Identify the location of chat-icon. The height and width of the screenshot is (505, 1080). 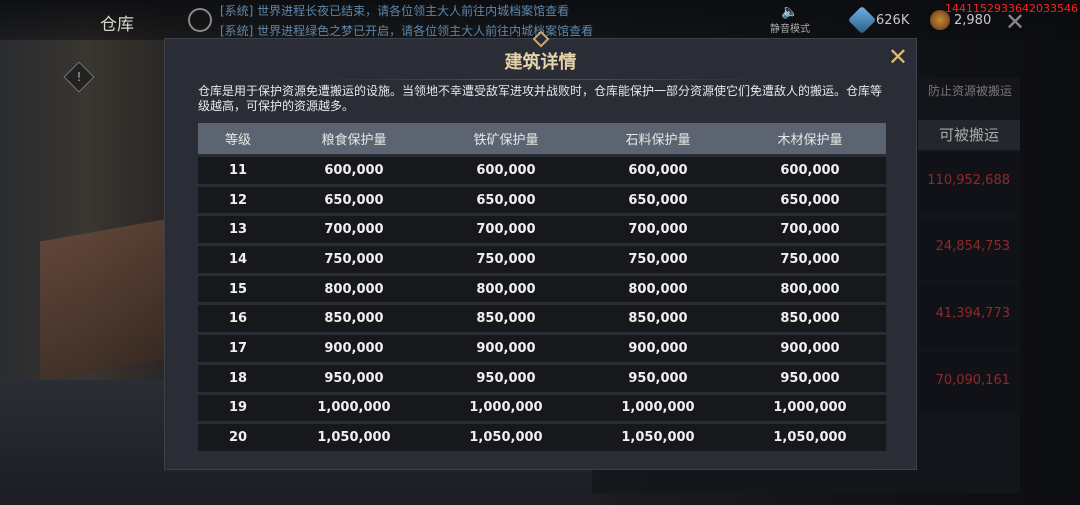
(200, 20).